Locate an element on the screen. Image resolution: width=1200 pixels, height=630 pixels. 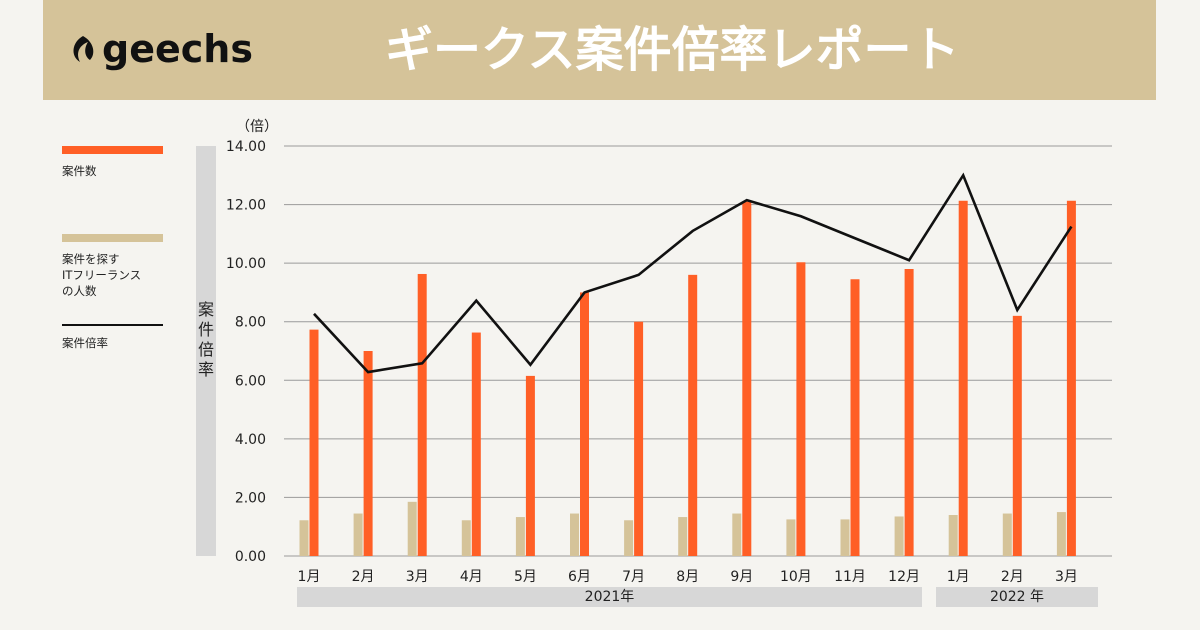
geechs-logo: geechs is located at coordinates (160, 49).